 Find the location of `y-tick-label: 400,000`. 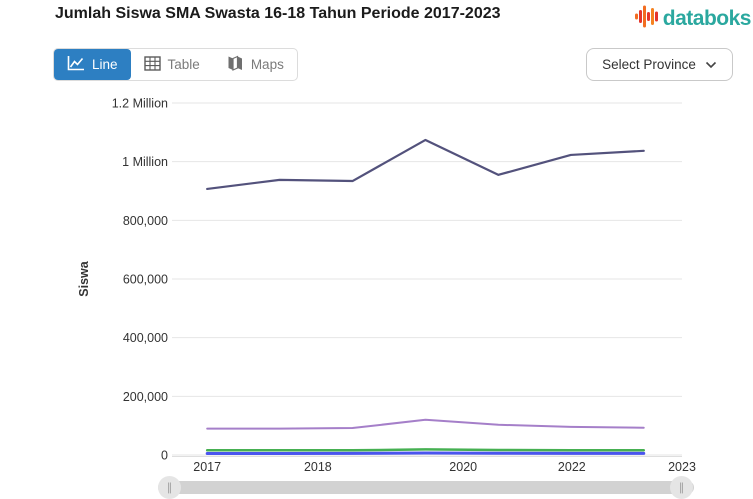

y-tick-label: 400,000 is located at coordinates (145, 338).